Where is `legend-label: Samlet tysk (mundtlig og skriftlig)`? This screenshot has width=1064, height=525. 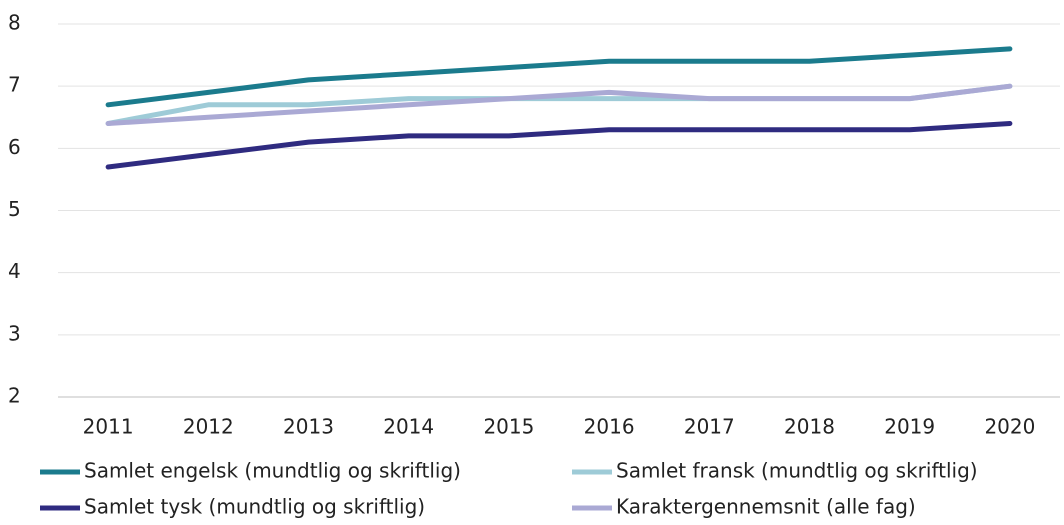 legend-label: Samlet tysk (mundtlig og skriftlig) is located at coordinates (254, 507).